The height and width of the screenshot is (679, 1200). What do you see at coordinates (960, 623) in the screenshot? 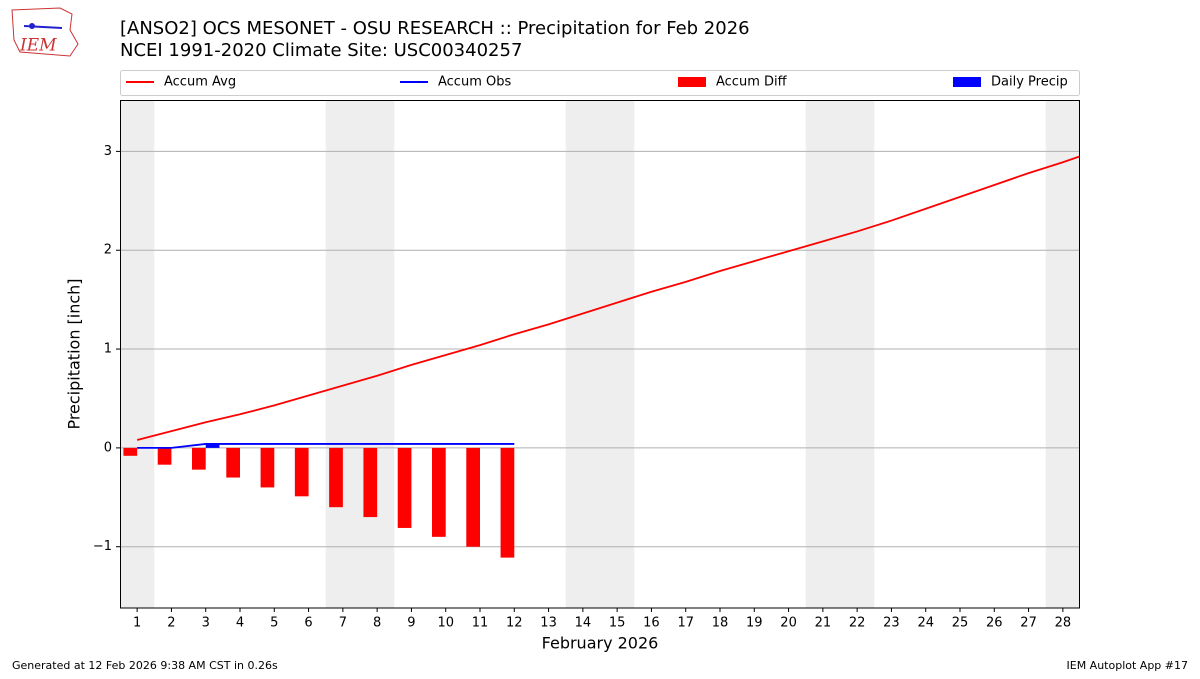
I see `x-tick-label: 25` at bounding box center [960, 623].